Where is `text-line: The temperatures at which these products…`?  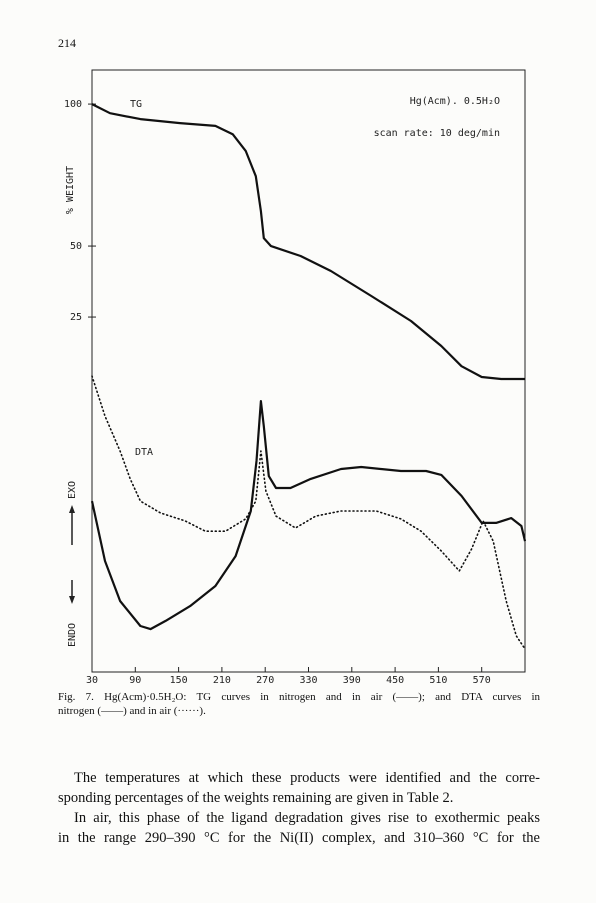 text-line: The temperatures at which these products… is located at coordinates (307, 778).